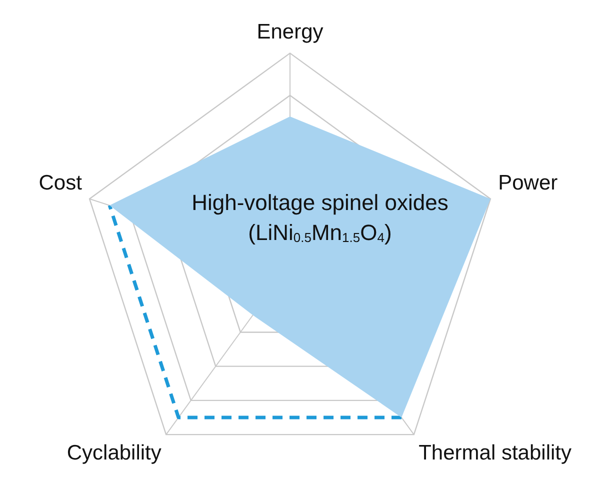 The height and width of the screenshot is (496, 600). Describe the element at coordinates (495, 452) in the screenshot. I see `spoke-label: Thermal stability` at that location.